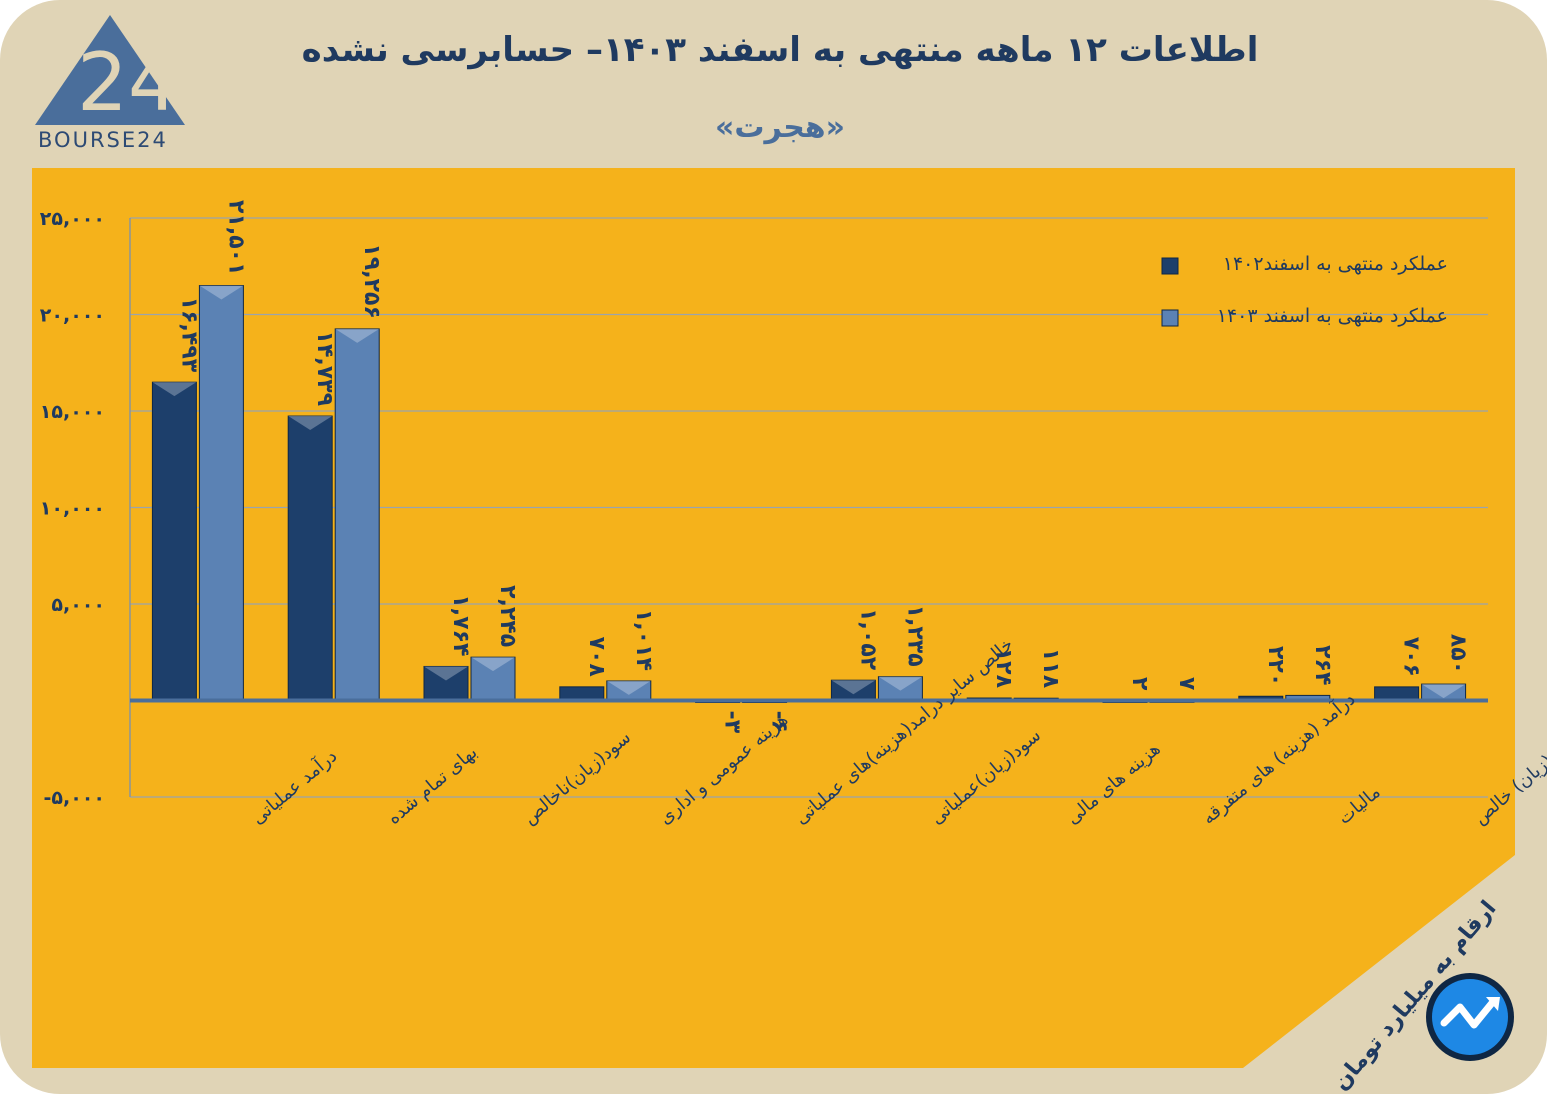  Describe the element at coordinates (128, 82) in the screenshot. I see `svg-text: 24` at that location.